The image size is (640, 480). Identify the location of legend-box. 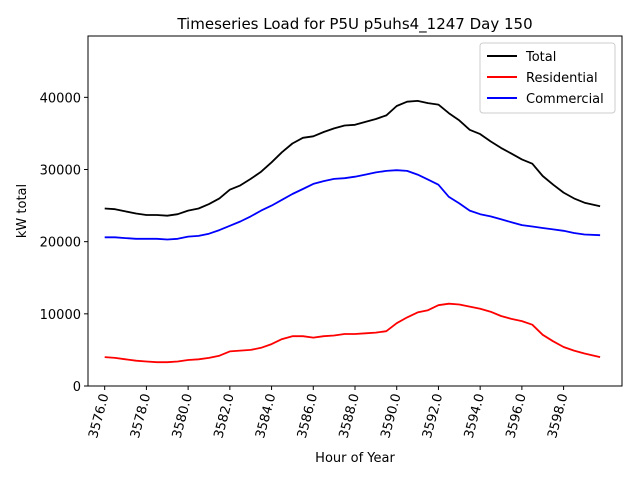
(547, 78).